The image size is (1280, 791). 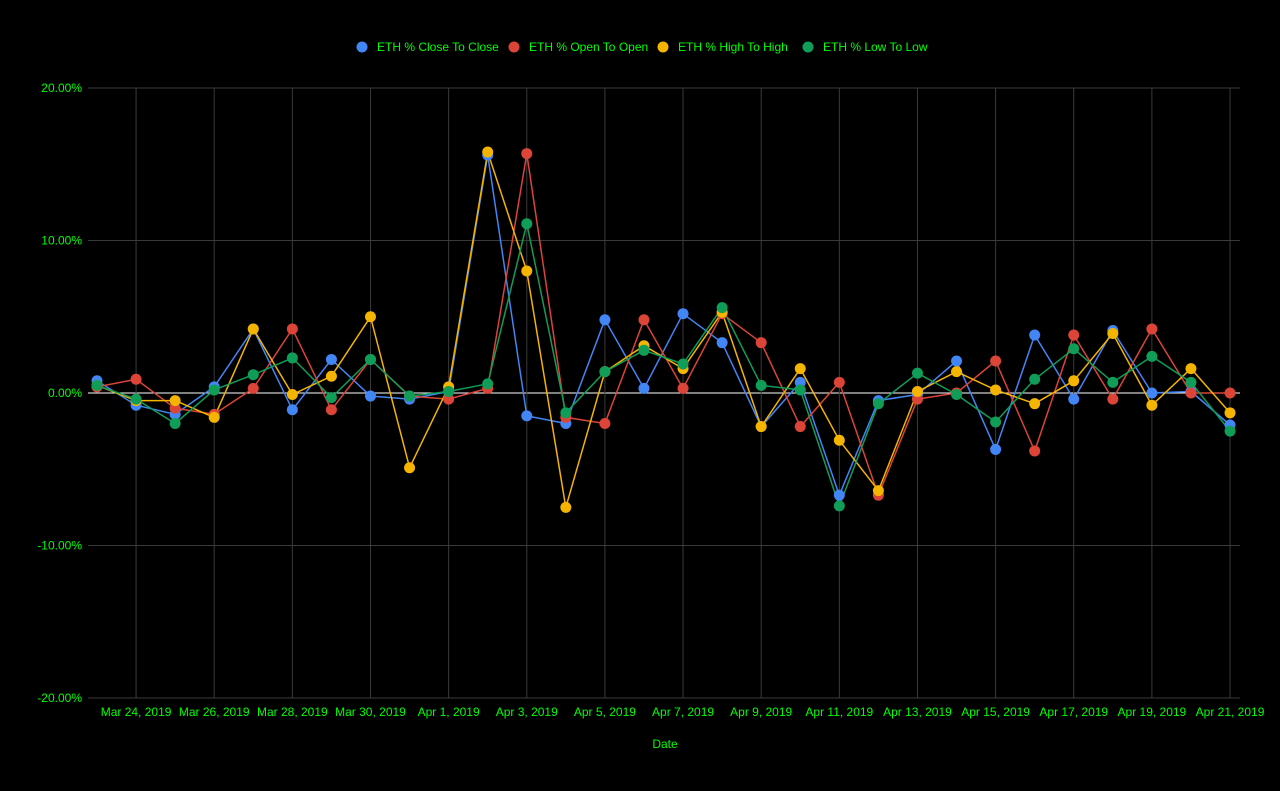 I want to click on legend-item: ETH % Low To Low, so click(x=865, y=47).